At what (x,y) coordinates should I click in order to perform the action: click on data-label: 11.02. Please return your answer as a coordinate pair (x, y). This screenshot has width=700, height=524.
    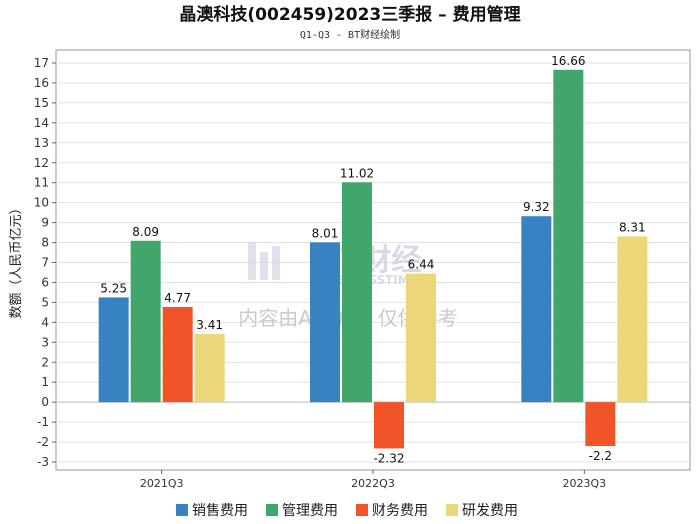
    Looking at the image, I should click on (357, 173).